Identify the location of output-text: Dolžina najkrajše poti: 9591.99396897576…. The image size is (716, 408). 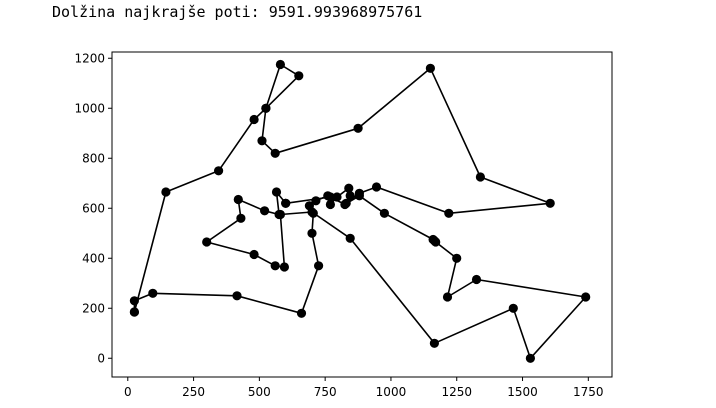
(237, 12).